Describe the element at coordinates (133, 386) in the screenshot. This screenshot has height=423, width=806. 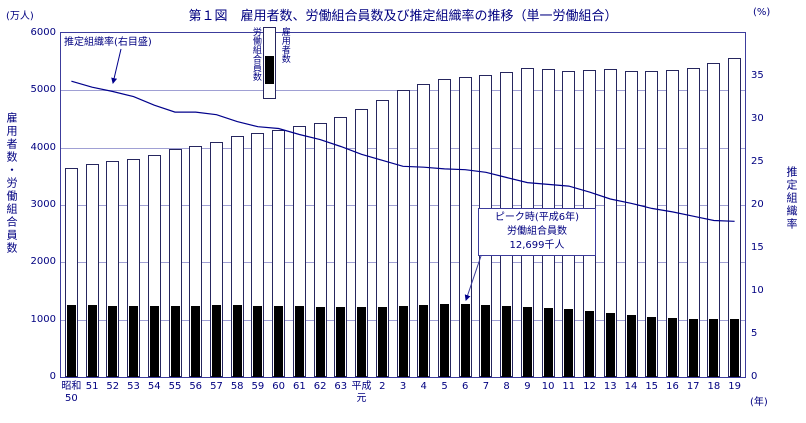
I see `x-tick-label: 53` at that location.